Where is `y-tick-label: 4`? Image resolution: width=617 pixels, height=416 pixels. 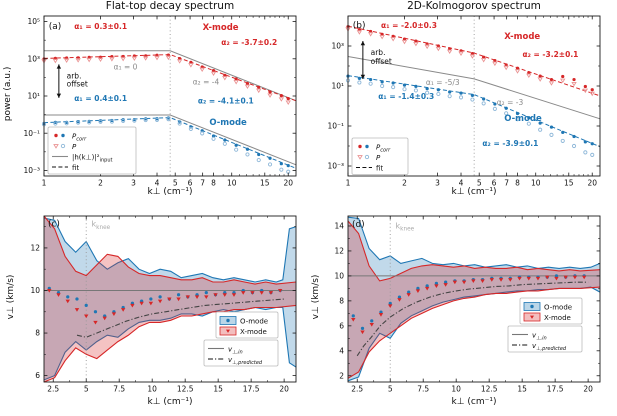
y-tick-label: 4 is located at coordinates (341, 350).